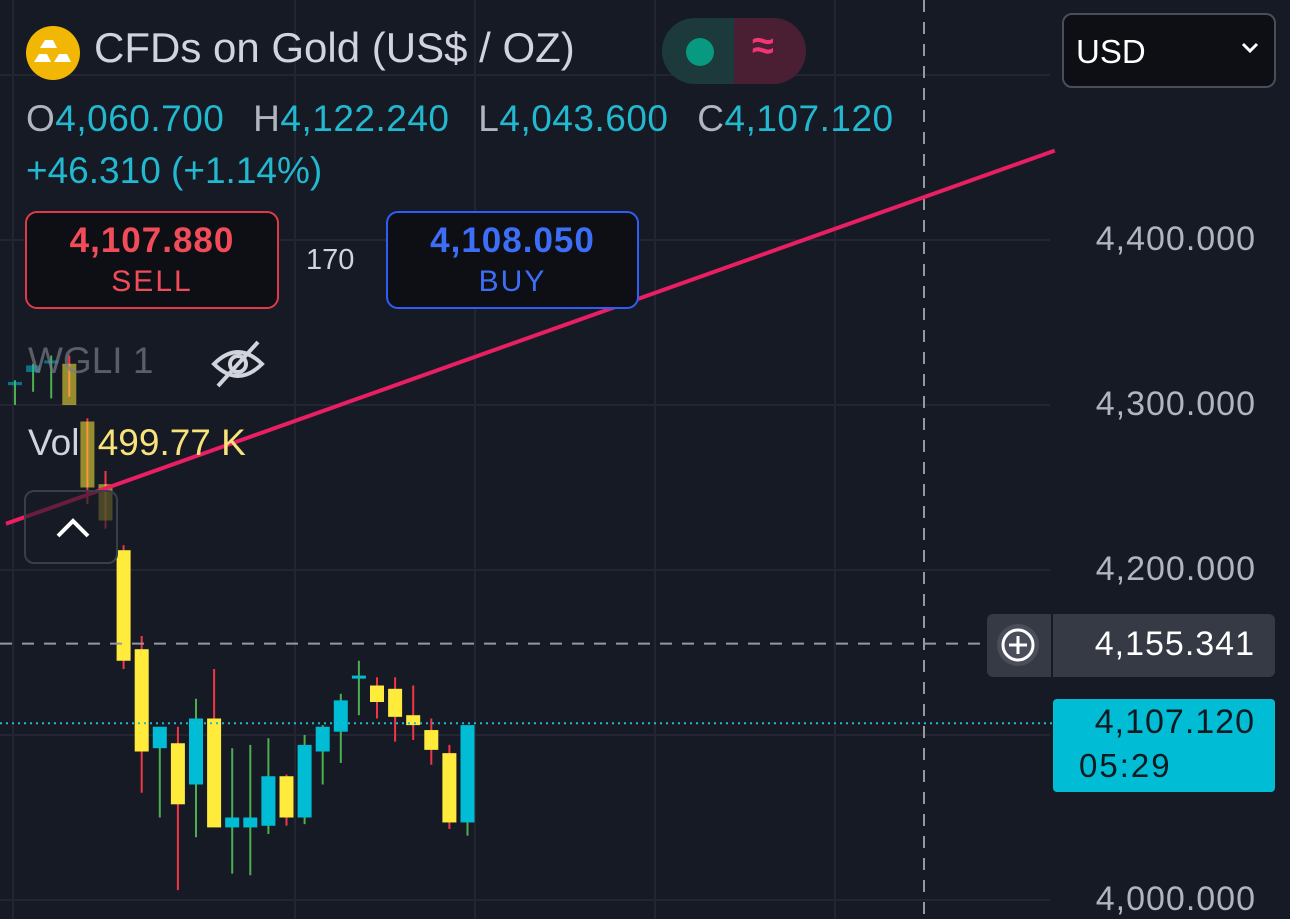 This screenshot has width=1290, height=919. Describe the element at coordinates (91, 360) in the screenshot. I see `wgli-indicator-label: WGLI 1` at that location.